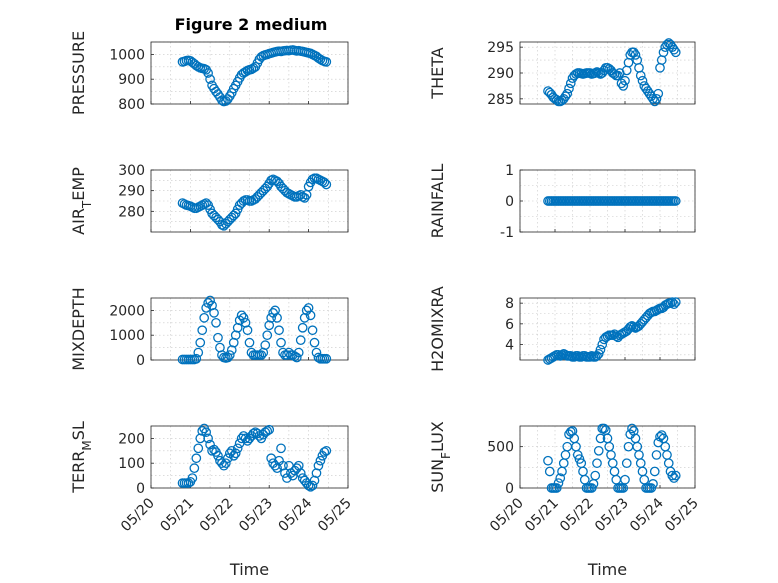  I want to click on y-tick-label: 285, so click(500, 100).